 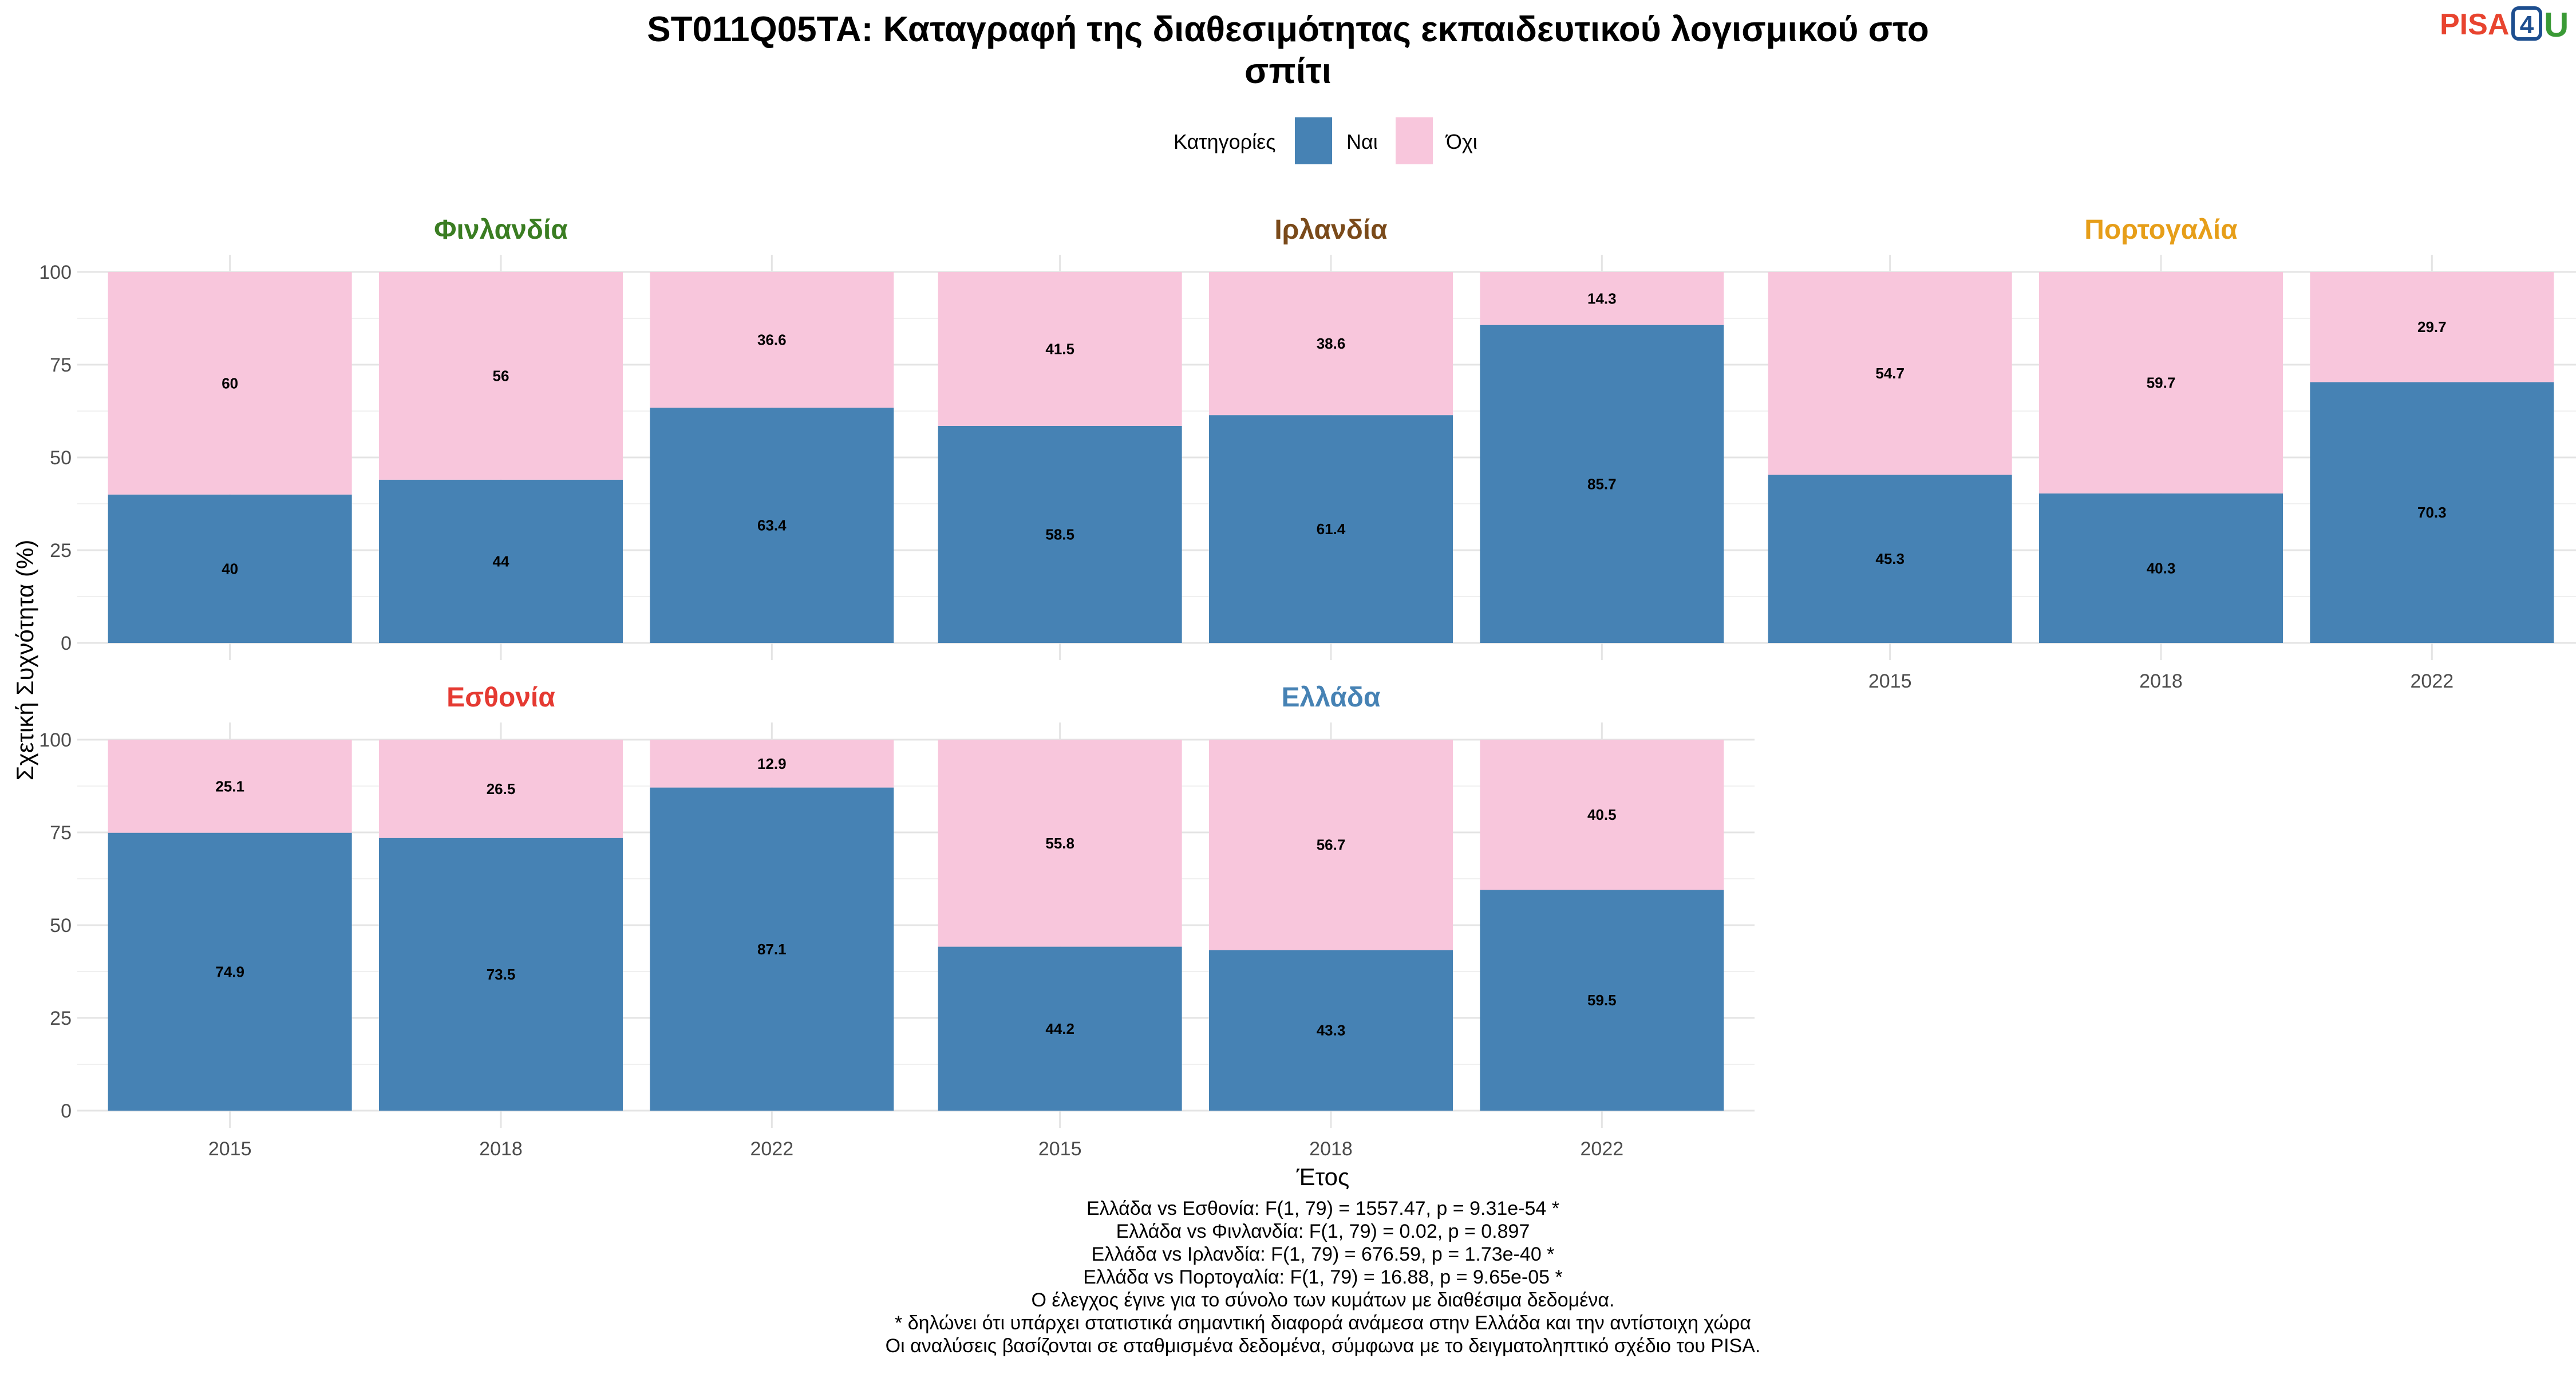 I want to click on y-tick-label: 50, so click(x=61, y=926).